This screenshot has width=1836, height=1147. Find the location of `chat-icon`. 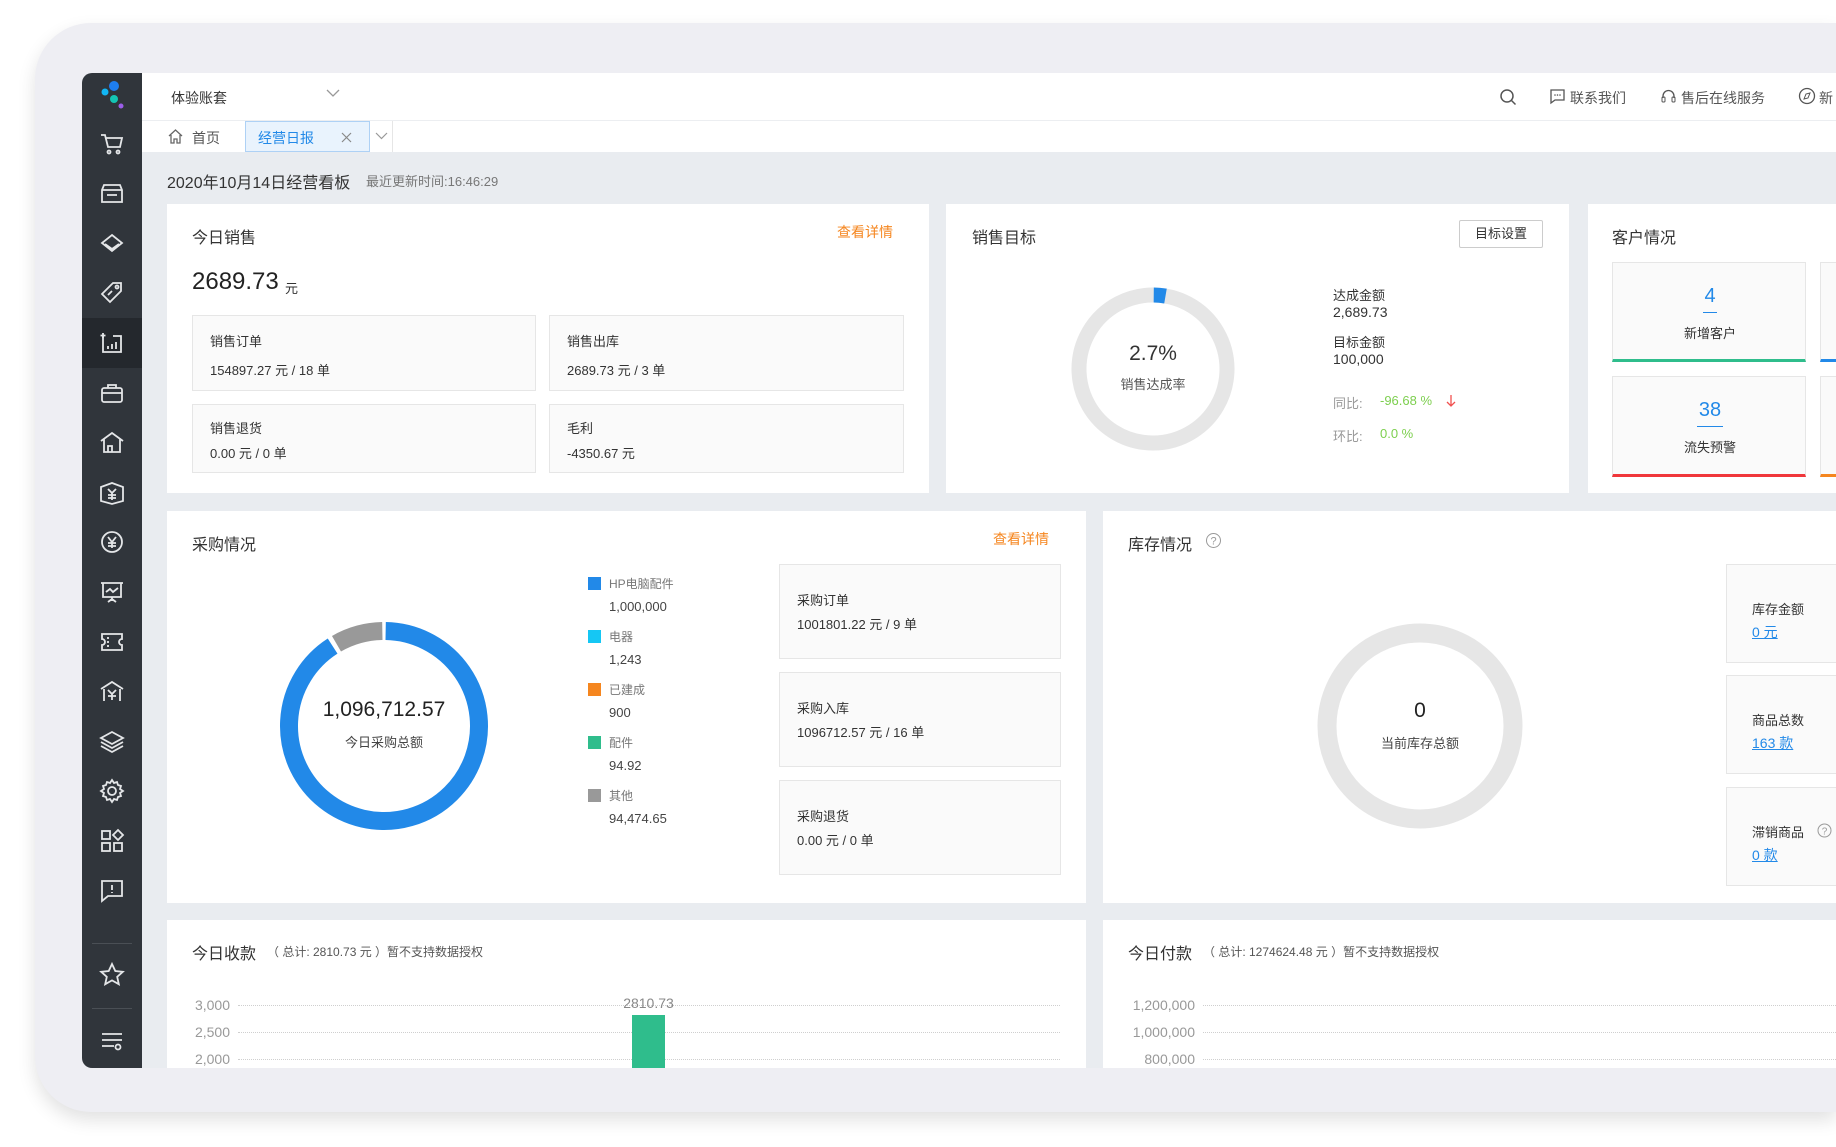

chat-icon is located at coordinates (1557, 96).